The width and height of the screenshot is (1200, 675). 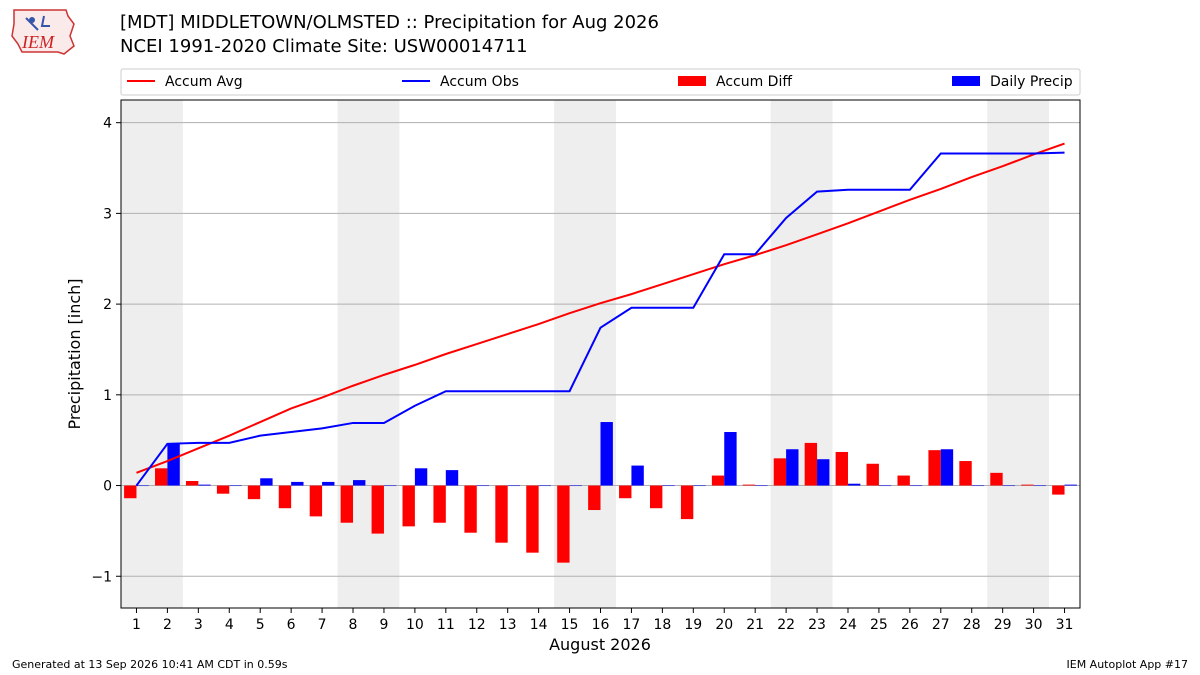 What do you see at coordinates (107, 305) in the screenshot?
I see `y-tick-label: 2` at bounding box center [107, 305].